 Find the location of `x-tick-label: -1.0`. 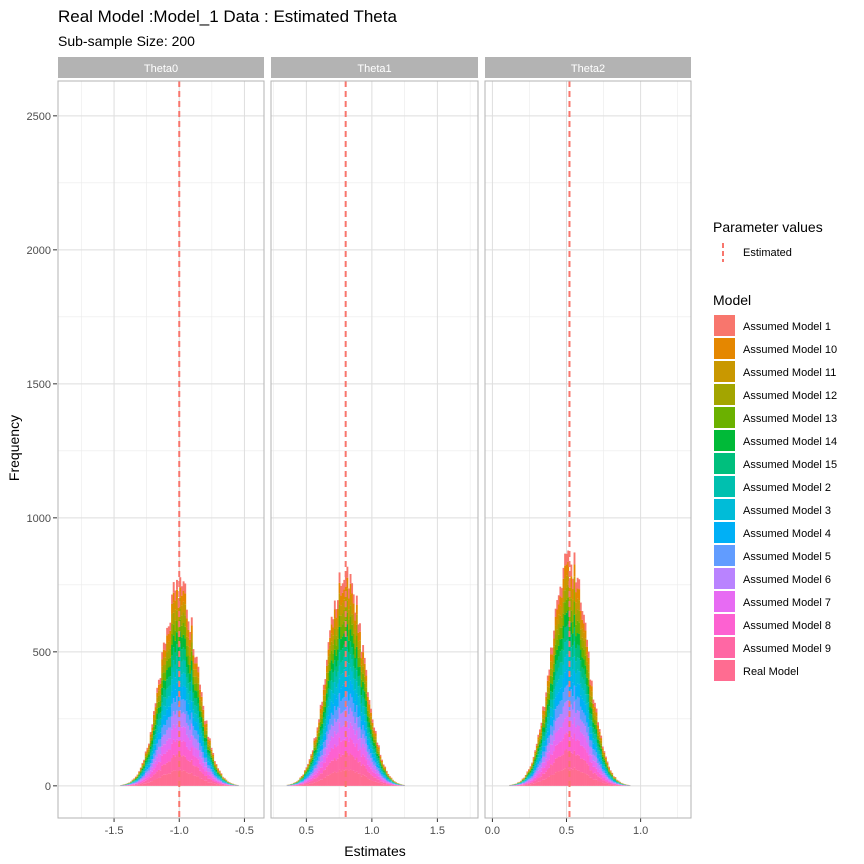

x-tick-label: -1.0 is located at coordinates (179, 831).